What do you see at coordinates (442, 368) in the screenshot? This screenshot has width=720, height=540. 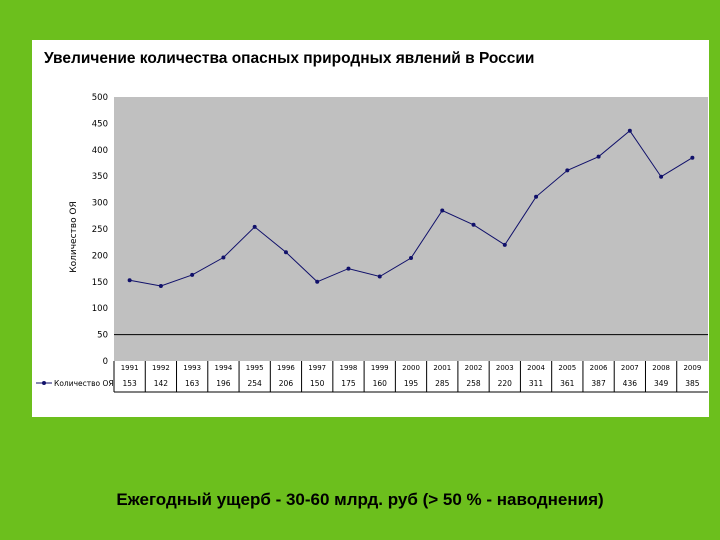 I see `x-tick-label: 2001` at bounding box center [442, 368].